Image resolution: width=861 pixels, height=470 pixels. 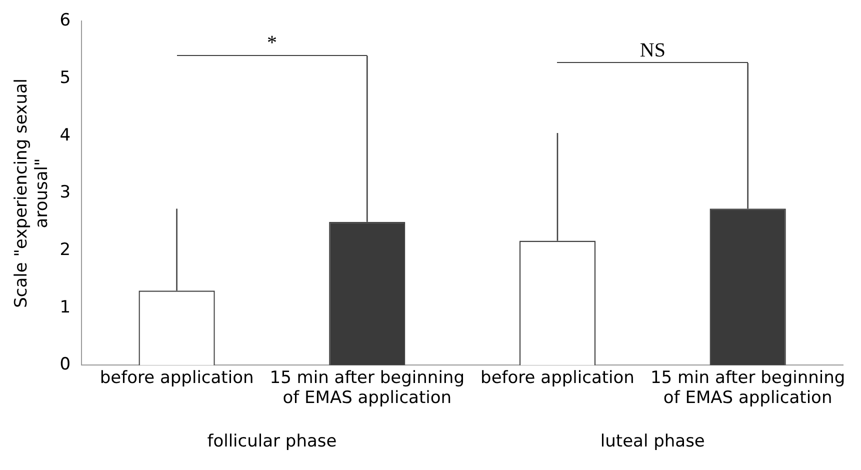 I want to click on annotation: NS, so click(x=653, y=50).